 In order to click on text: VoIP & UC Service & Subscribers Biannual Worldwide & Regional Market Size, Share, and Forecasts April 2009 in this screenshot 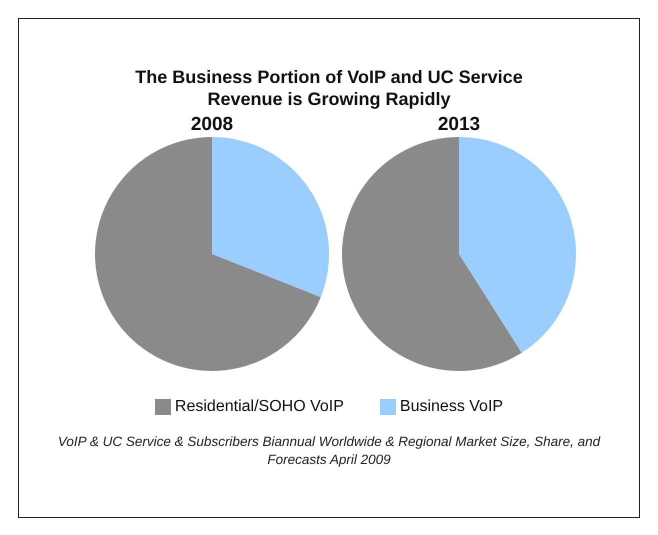, I will do `click(329, 451)`.